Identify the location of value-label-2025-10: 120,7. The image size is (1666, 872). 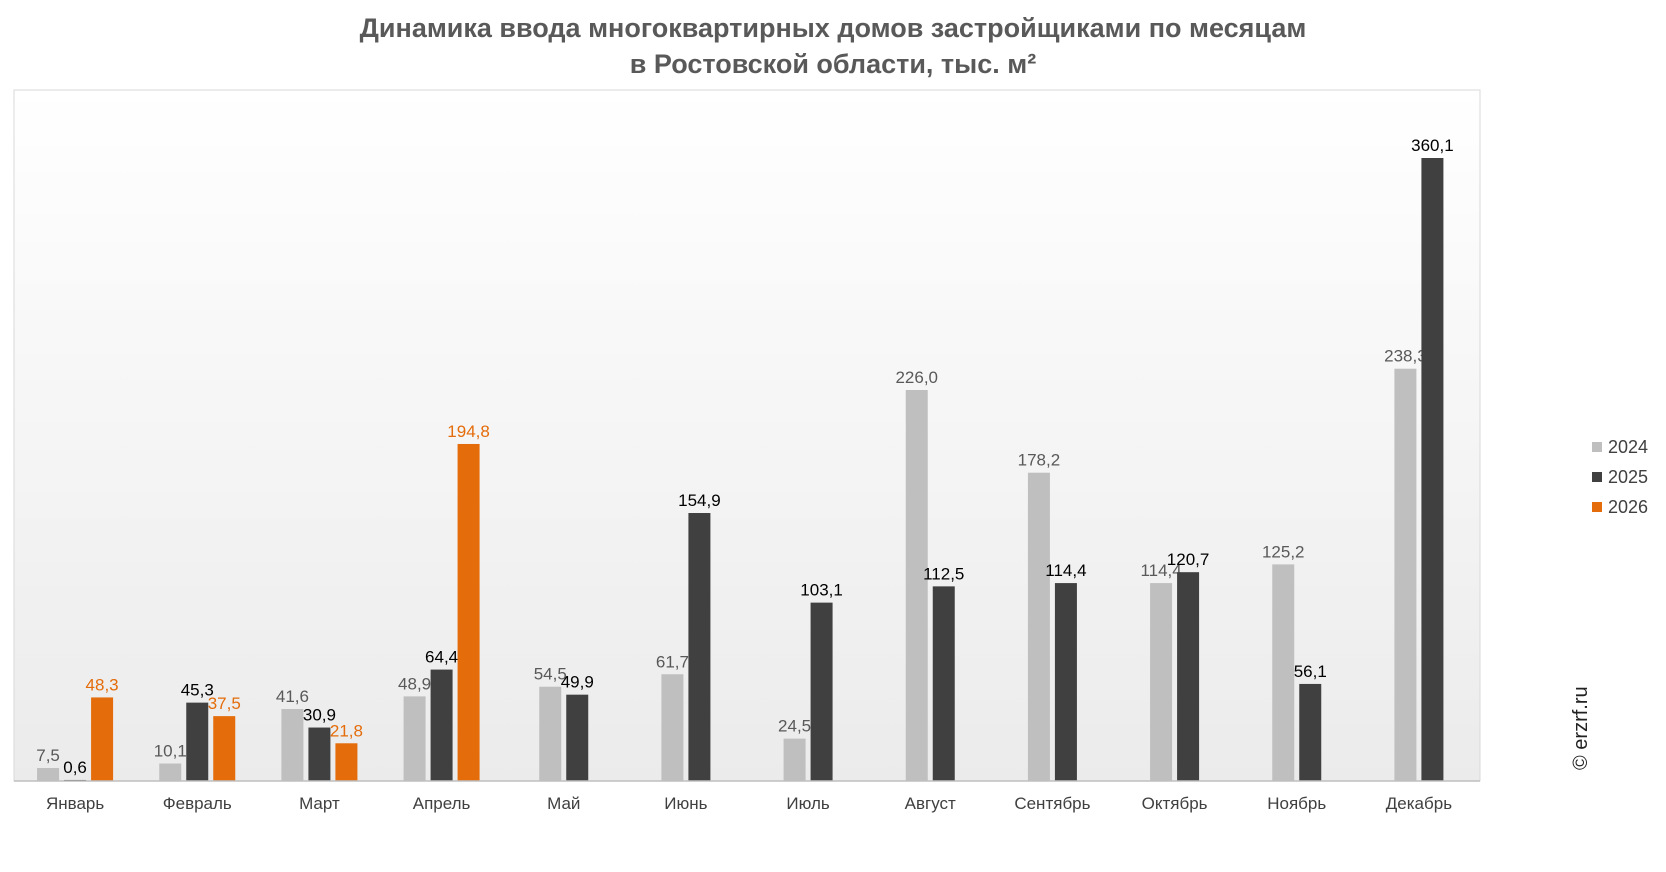
(1188, 559).